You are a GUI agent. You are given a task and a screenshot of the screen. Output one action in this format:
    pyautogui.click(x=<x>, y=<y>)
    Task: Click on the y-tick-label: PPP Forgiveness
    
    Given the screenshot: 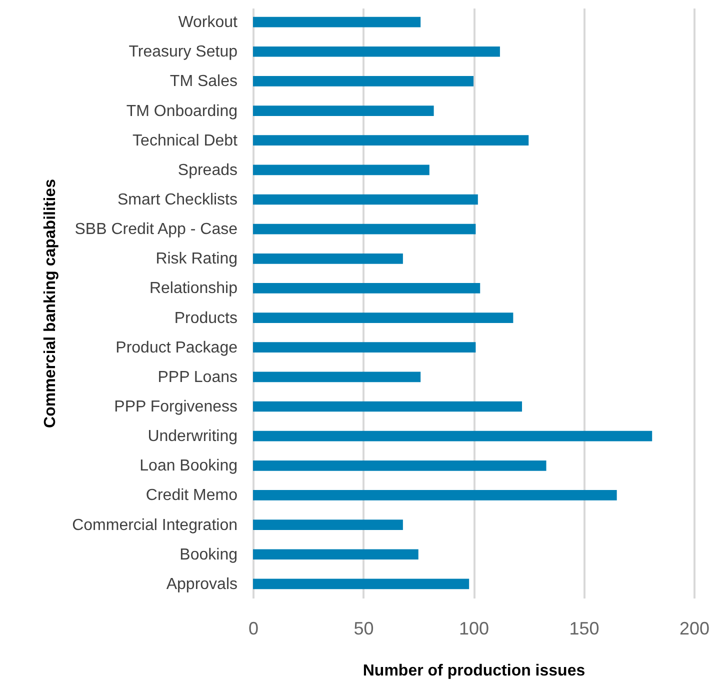 What is the action you would take?
    pyautogui.click(x=176, y=407)
    